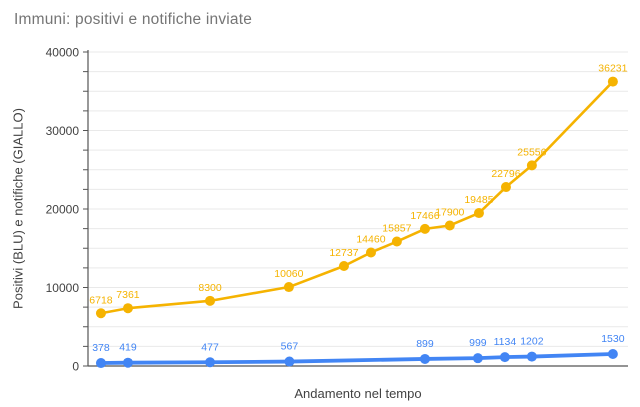 The width and height of the screenshot is (640, 407). Describe the element at coordinates (63, 210) in the screenshot. I see `y-tick-label: 20000` at that location.